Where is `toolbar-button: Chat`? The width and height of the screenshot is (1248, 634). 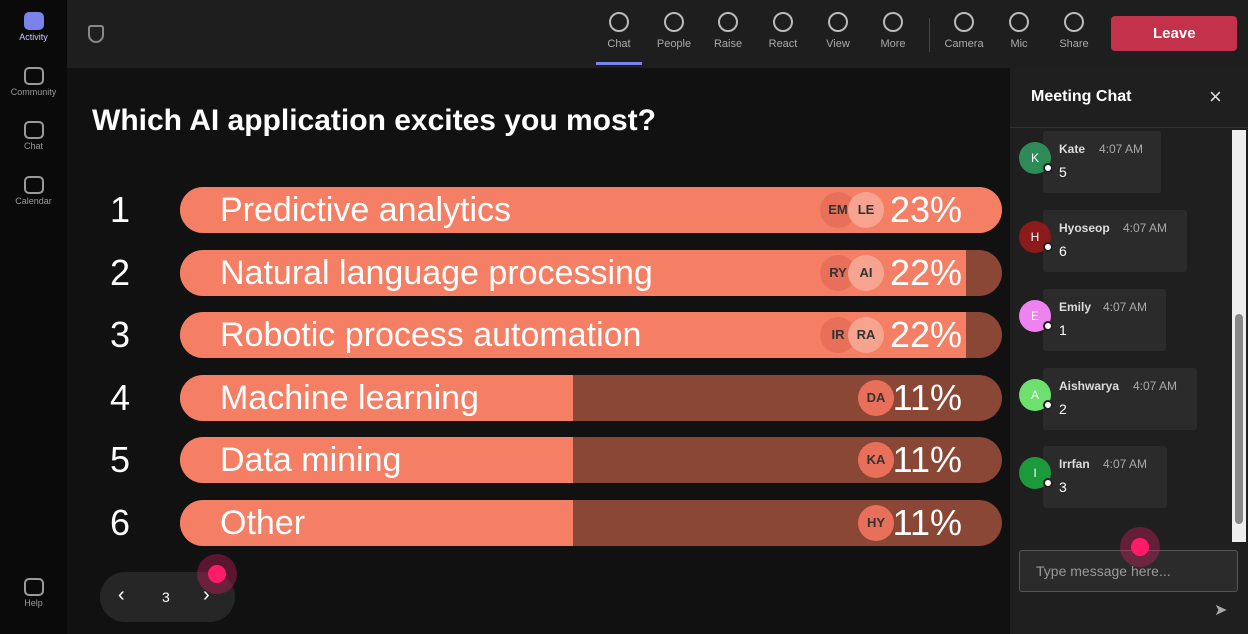 toolbar-button: Chat is located at coordinates (619, 31).